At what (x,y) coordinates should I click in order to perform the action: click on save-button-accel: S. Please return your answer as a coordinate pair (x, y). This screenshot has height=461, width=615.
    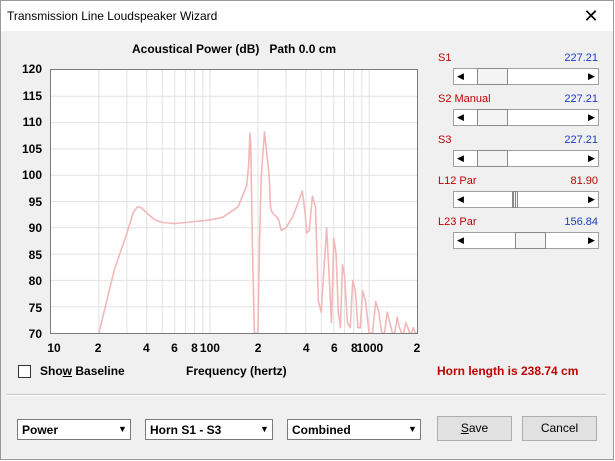
    Looking at the image, I should click on (464, 428).